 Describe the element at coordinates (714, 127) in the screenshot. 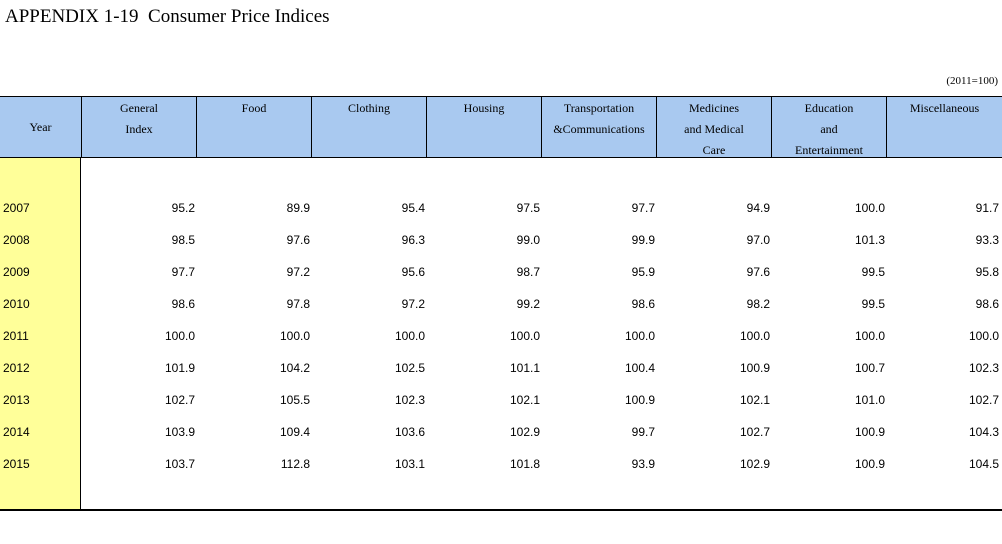

I see `column-header-medicines: Medicines and Medical Care` at that location.